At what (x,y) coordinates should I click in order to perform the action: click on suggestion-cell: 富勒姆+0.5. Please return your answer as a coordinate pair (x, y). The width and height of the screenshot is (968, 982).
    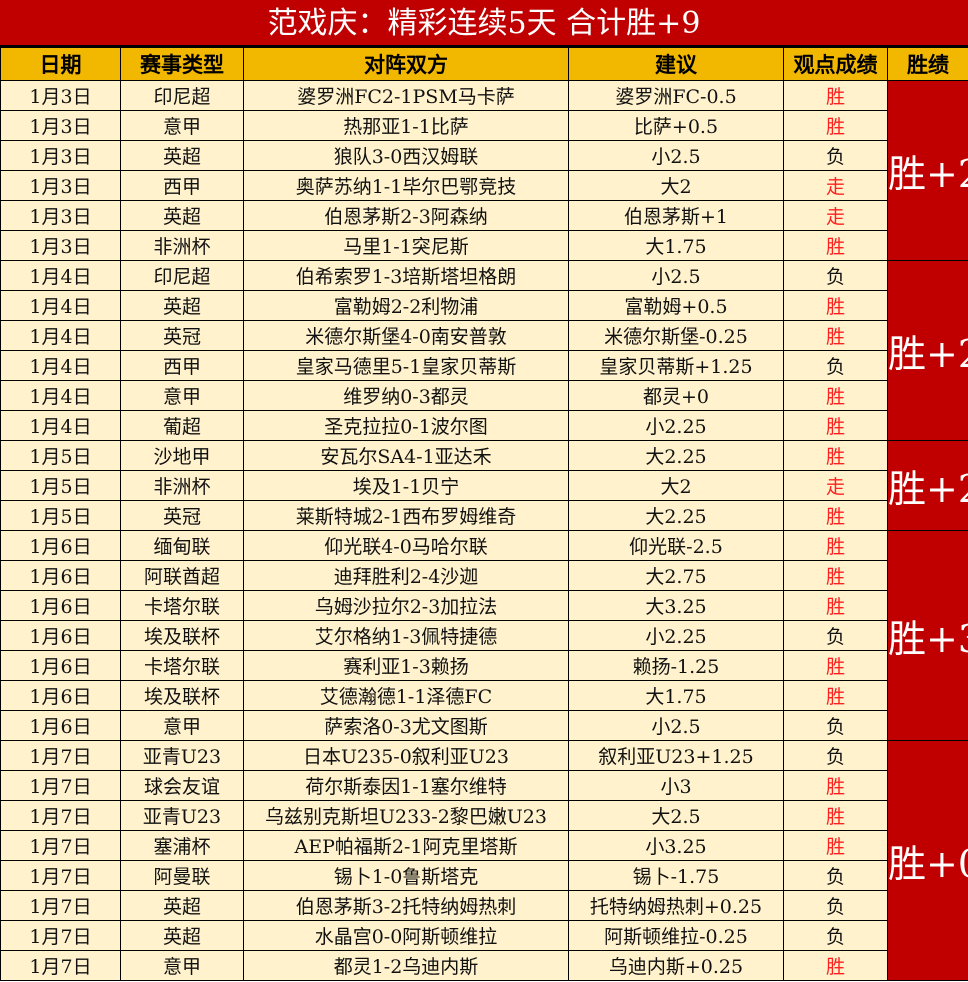
    Looking at the image, I should click on (676, 305).